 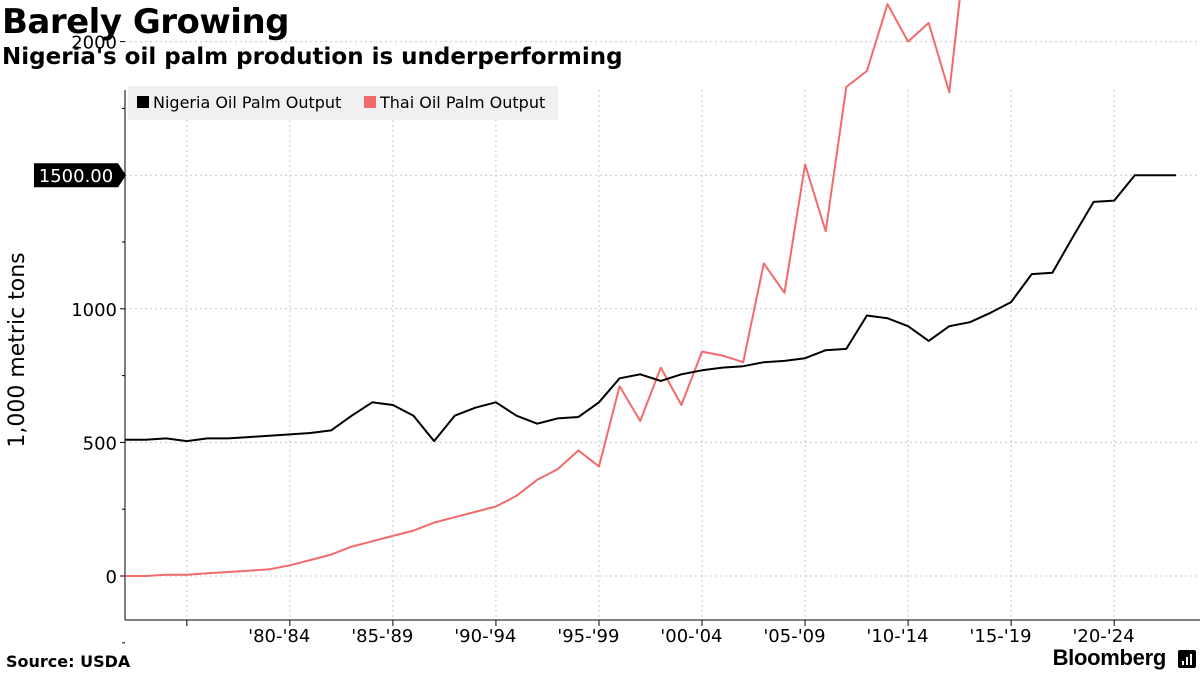 I want to click on y-axis-title: 1,000 metric tons, so click(x=17, y=349).